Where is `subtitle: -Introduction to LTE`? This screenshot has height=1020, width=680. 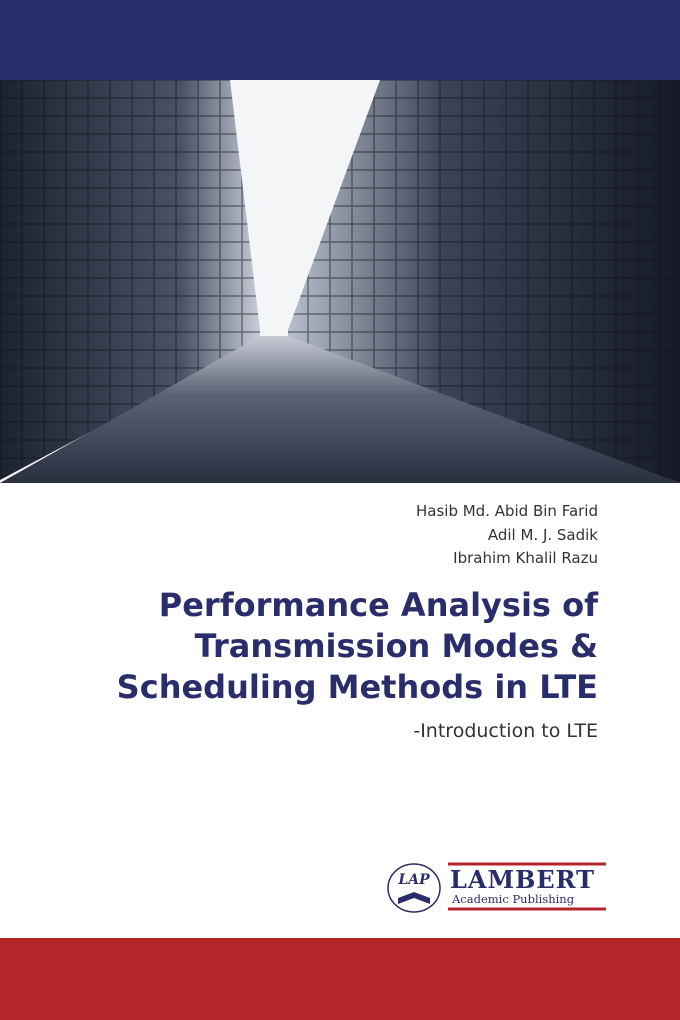 subtitle: -Introduction to LTE is located at coordinates (505, 731).